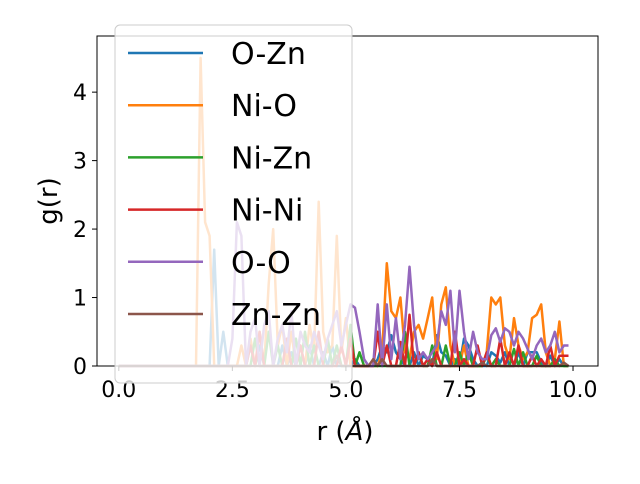 The image size is (640, 484). What do you see at coordinates (268, 54) in the screenshot?
I see `legend-label: O-Zn` at bounding box center [268, 54].